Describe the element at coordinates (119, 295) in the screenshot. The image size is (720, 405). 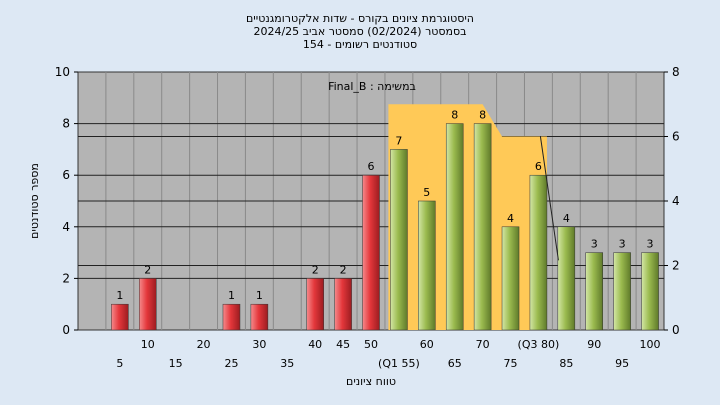
I see `bar-label-5: 1` at that location.